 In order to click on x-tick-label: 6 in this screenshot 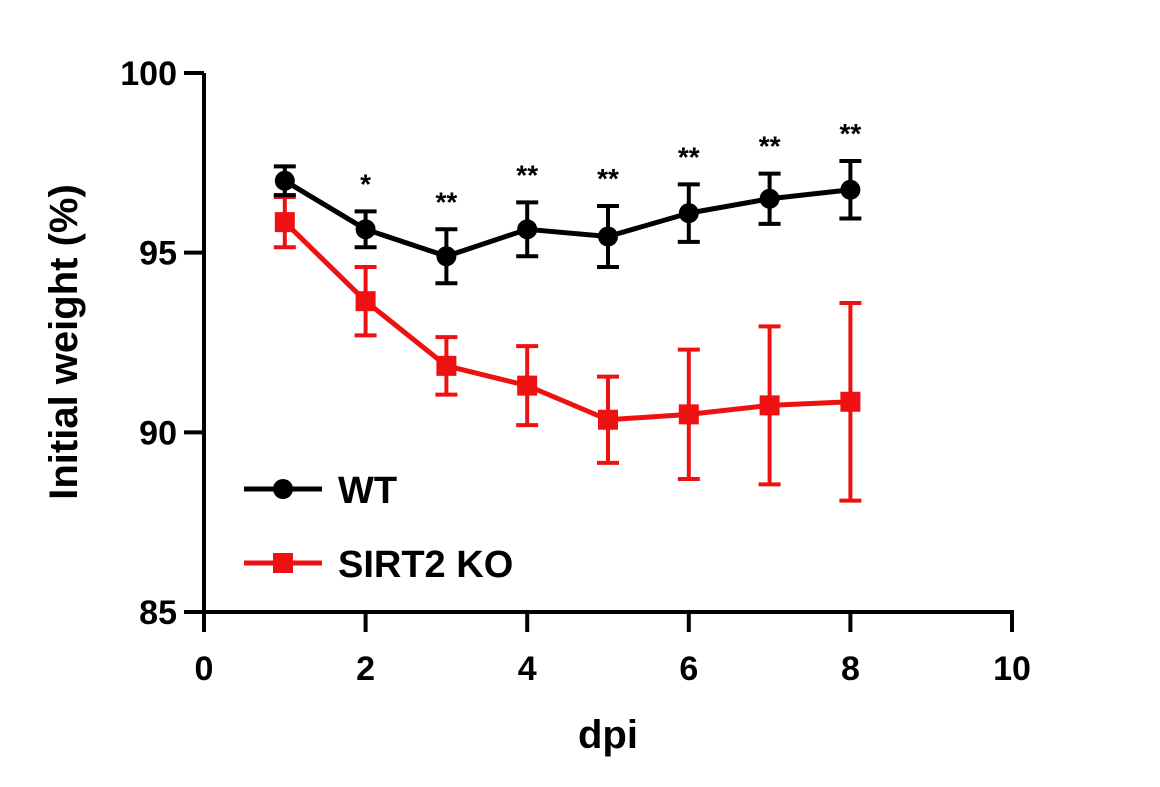, I will do `click(688, 669)`.